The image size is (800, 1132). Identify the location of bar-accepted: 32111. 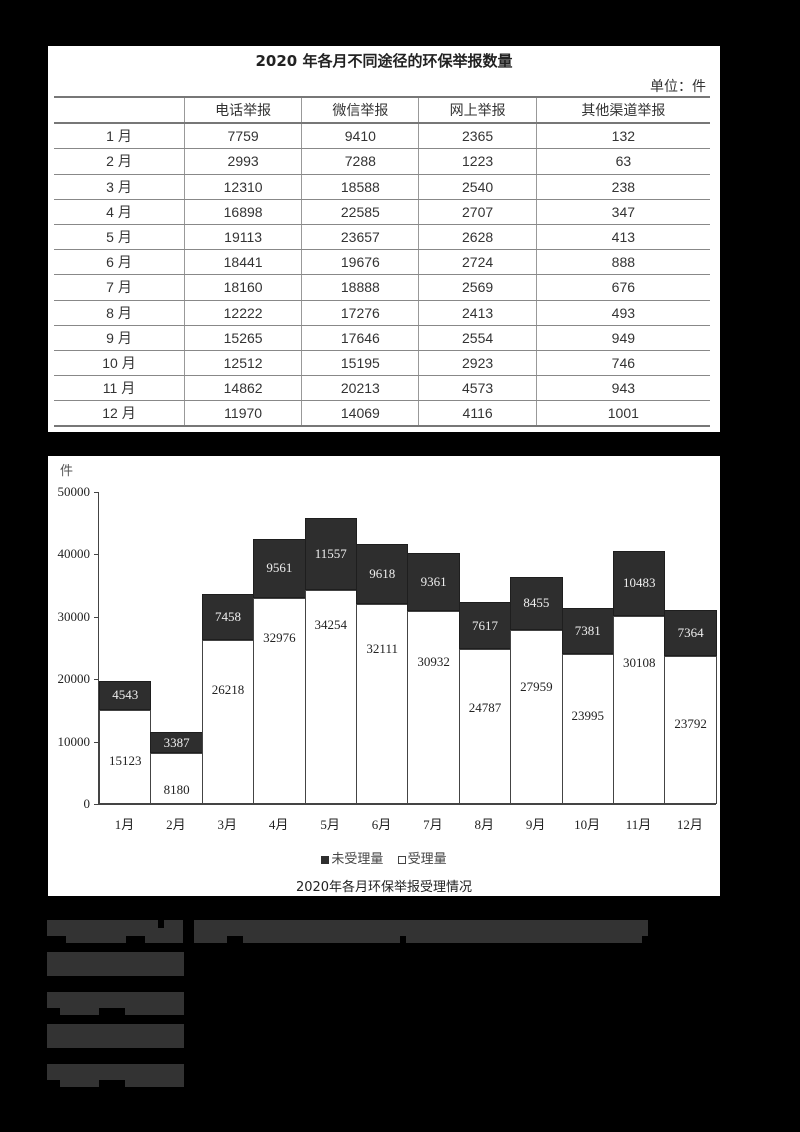
(382, 703).